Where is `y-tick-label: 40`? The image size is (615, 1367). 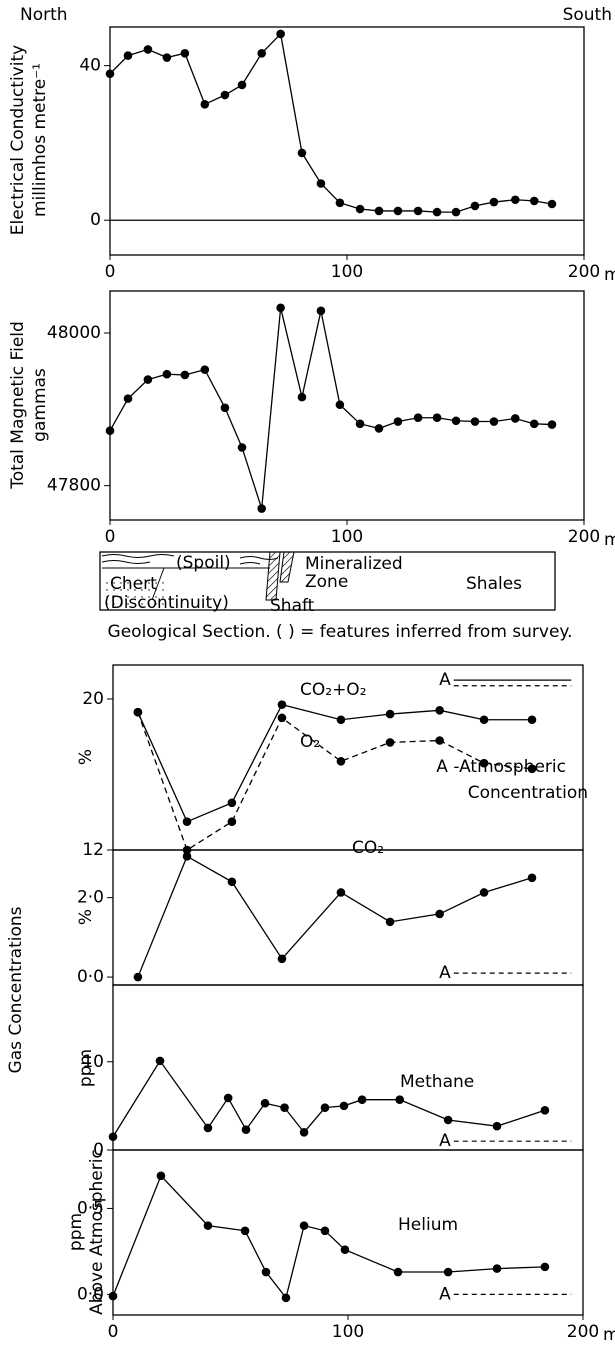 y-tick-label: 40 is located at coordinates (90, 66).